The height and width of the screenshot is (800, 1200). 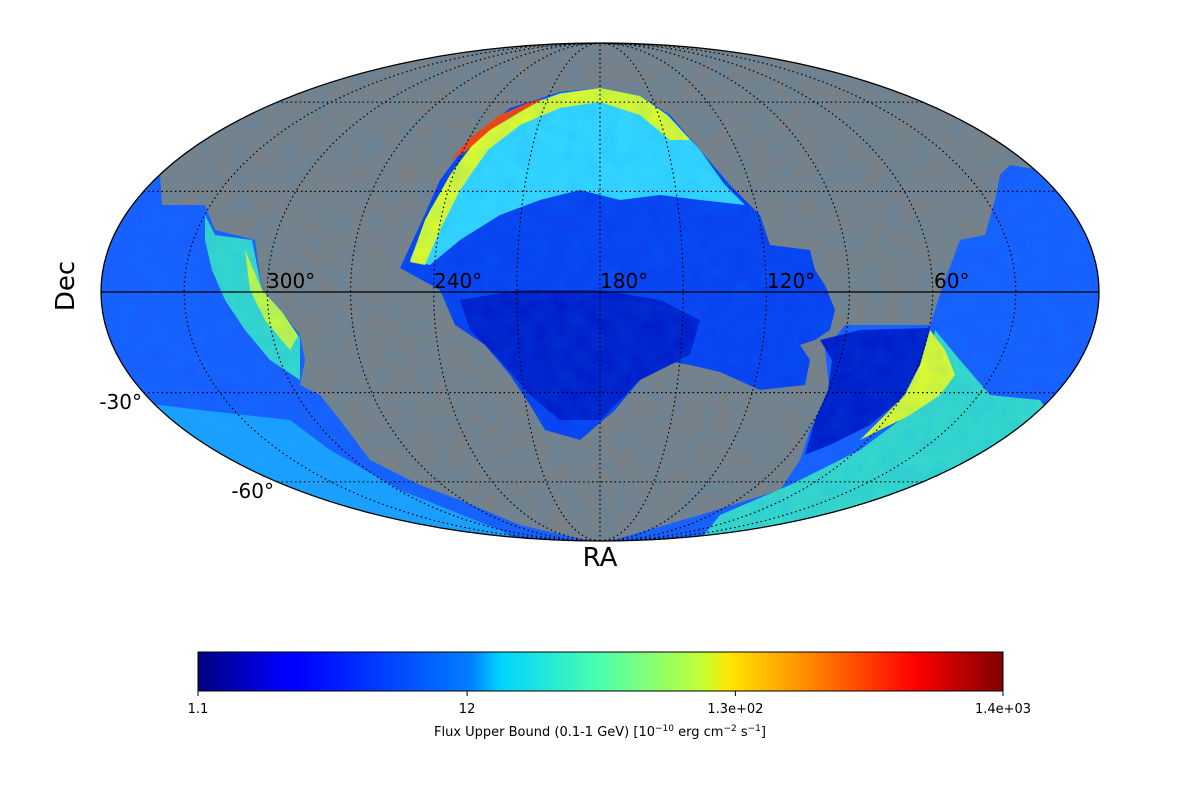 I want to click on ra-tick-60: 60°, so click(x=951, y=281).